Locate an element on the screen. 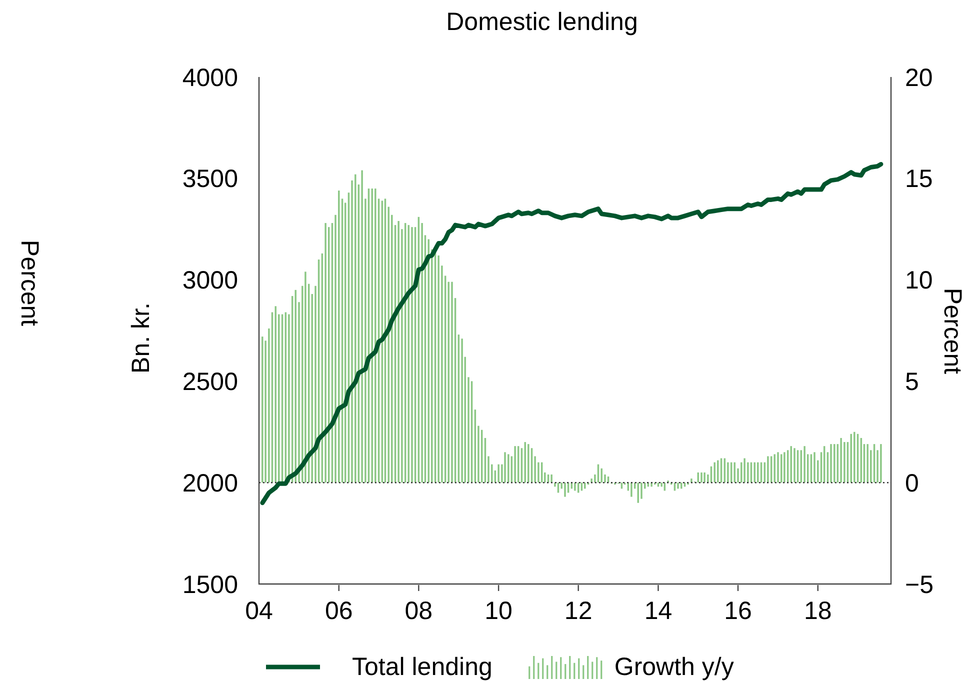 The width and height of the screenshot is (971, 681). y2-tick-label: 10 is located at coordinates (919, 280).